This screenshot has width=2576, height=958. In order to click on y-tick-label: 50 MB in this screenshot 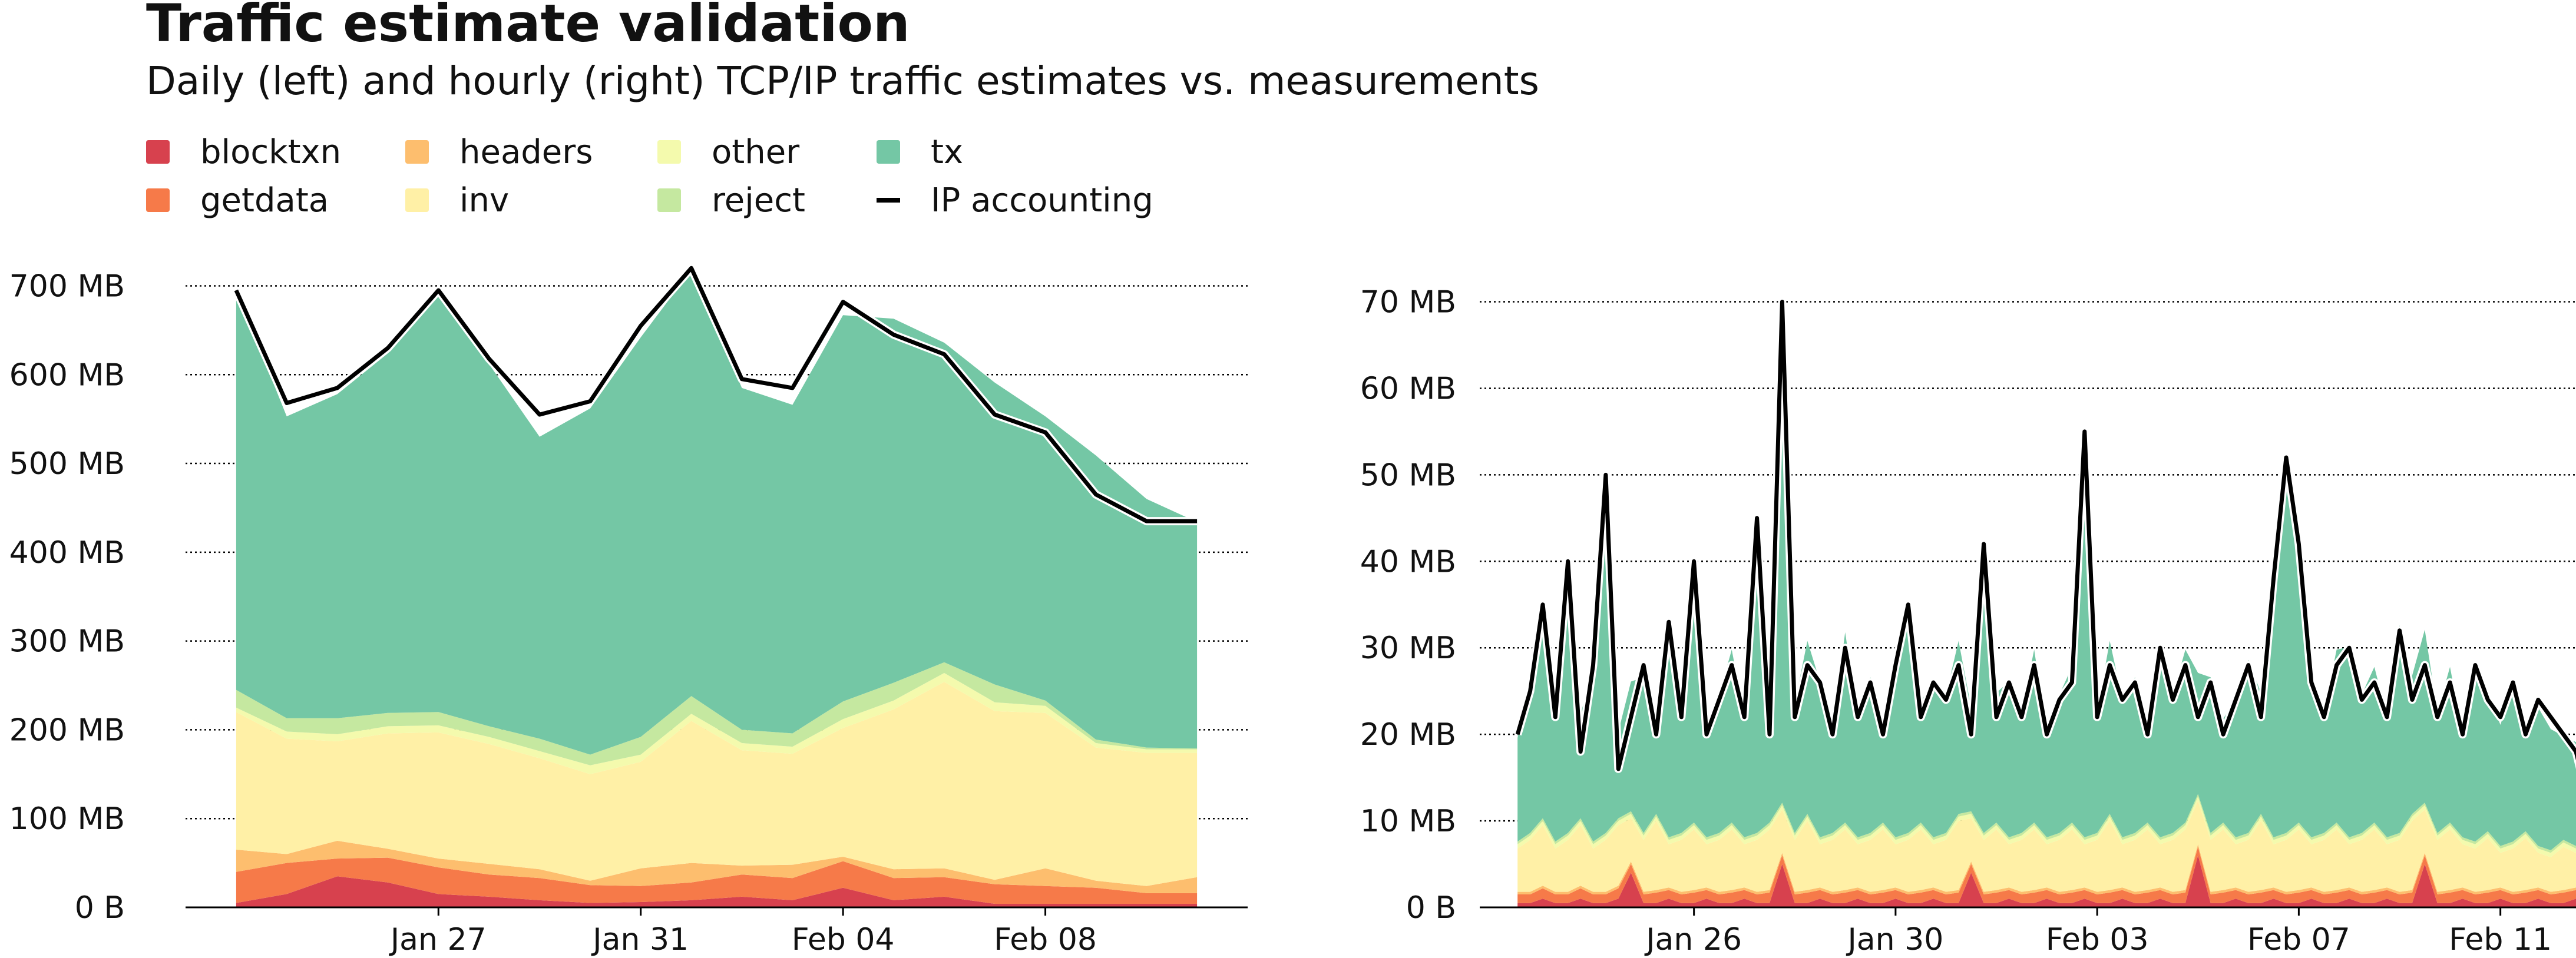, I will do `click(1408, 475)`.